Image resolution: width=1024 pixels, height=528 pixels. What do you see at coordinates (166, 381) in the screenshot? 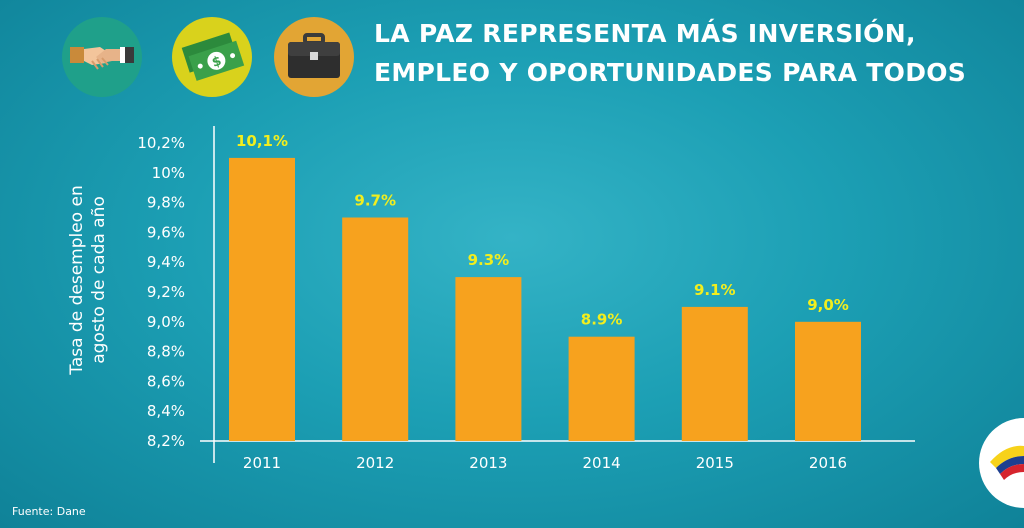
I see `y-tick-label: 8,6%` at bounding box center [166, 381].